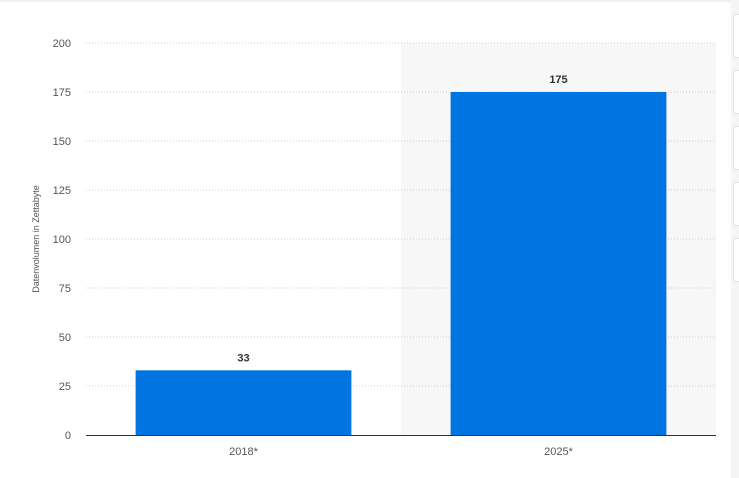  I want to click on bar-value-label: 33, so click(243, 358).